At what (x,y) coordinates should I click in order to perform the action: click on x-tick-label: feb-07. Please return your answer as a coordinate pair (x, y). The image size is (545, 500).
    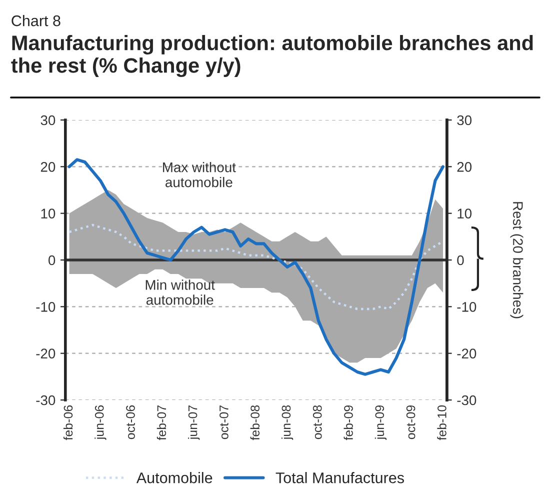
    Looking at the image, I should click on (161, 422).